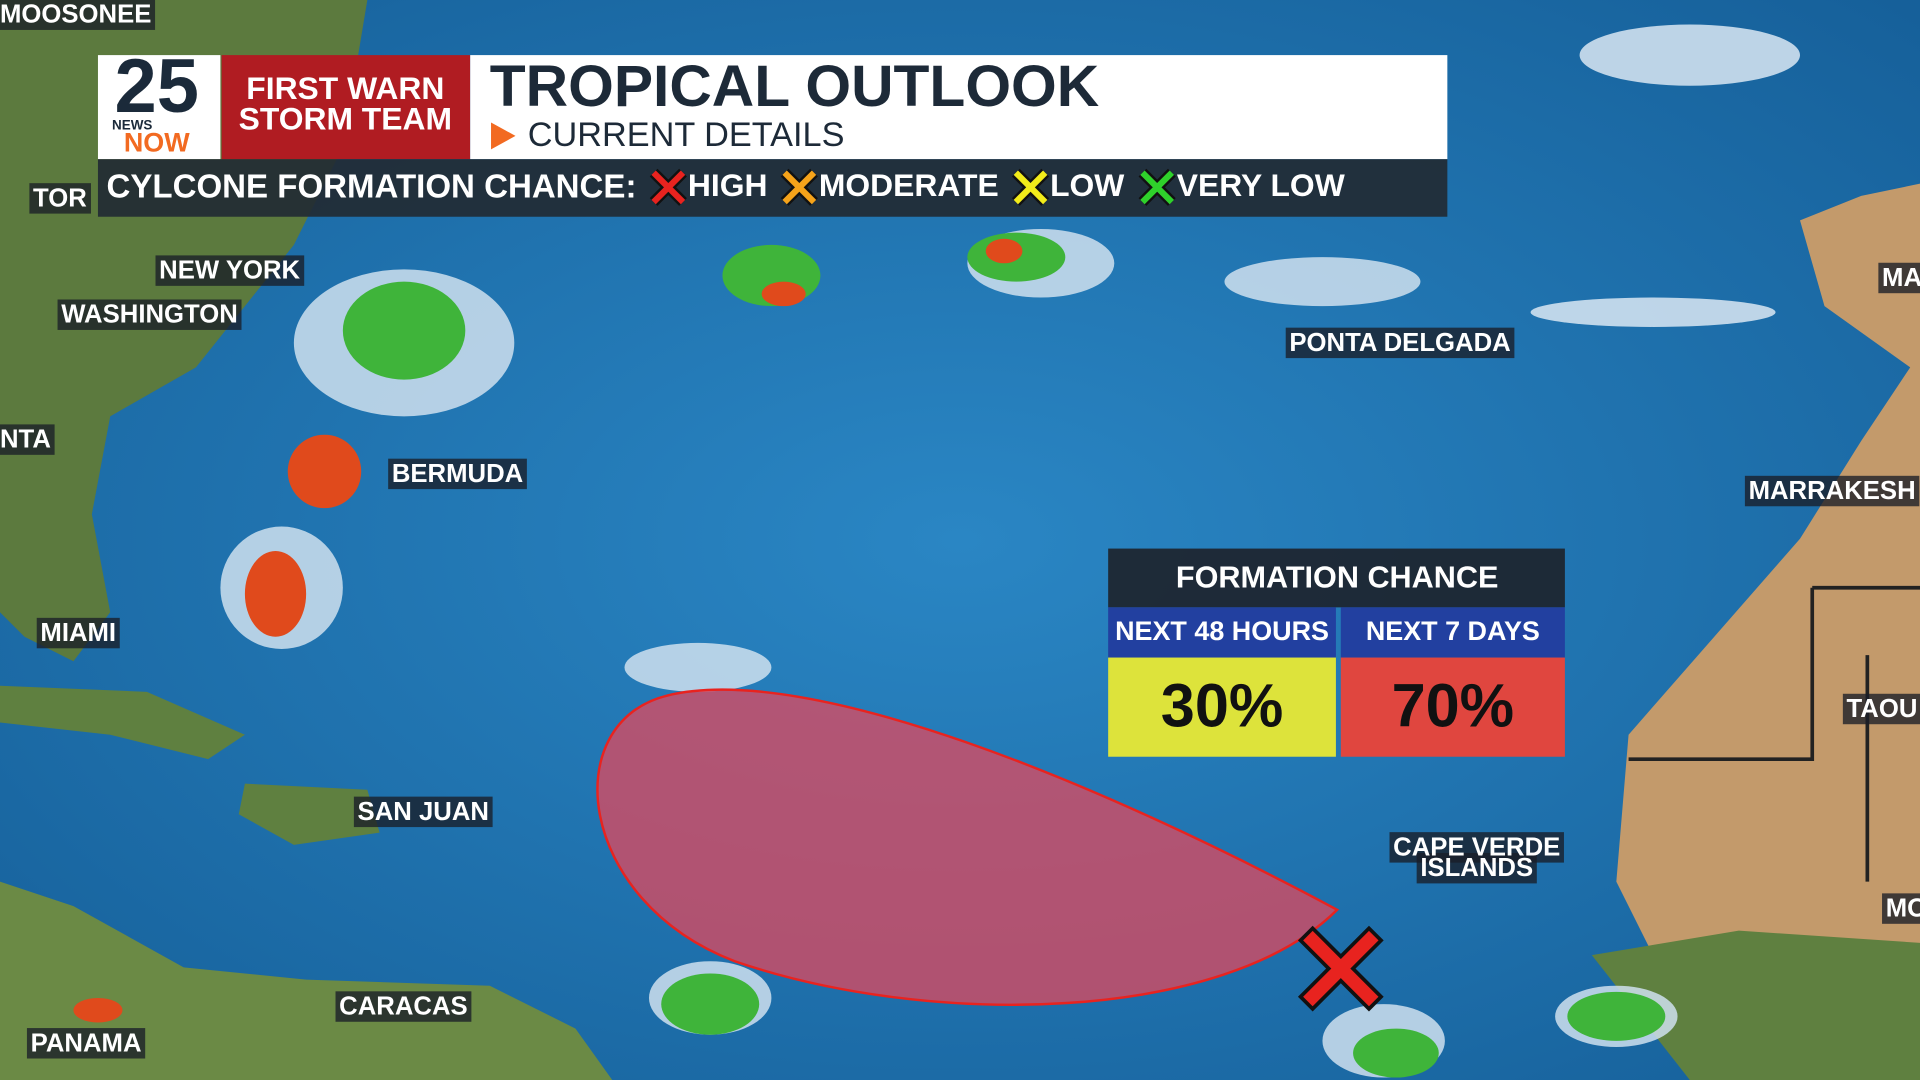 Image resolution: width=1920 pixels, height=1080 pixels. I want to click on logo-box, so click(159, 107).